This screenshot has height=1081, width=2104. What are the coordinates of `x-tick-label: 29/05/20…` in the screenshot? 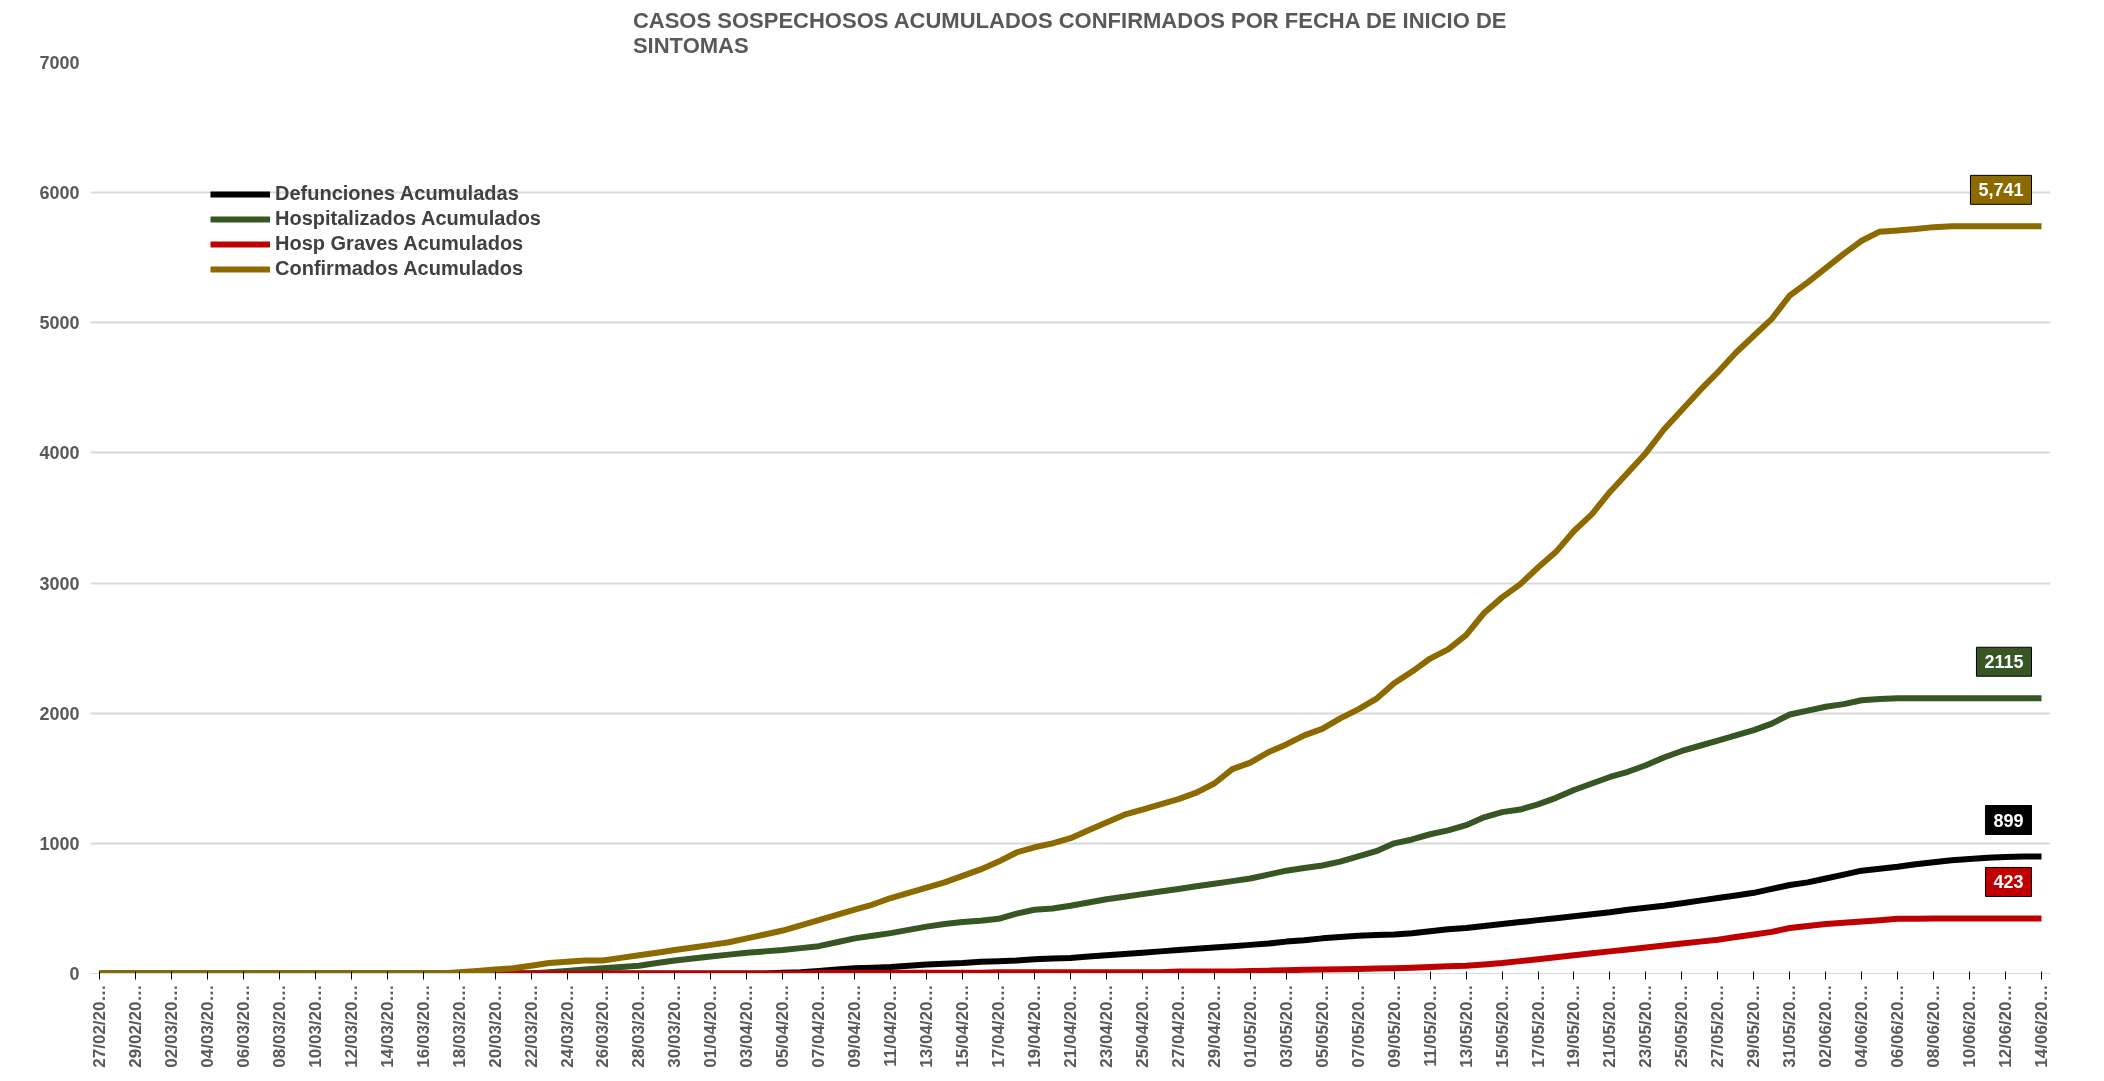 It's located at (1754, 1026).